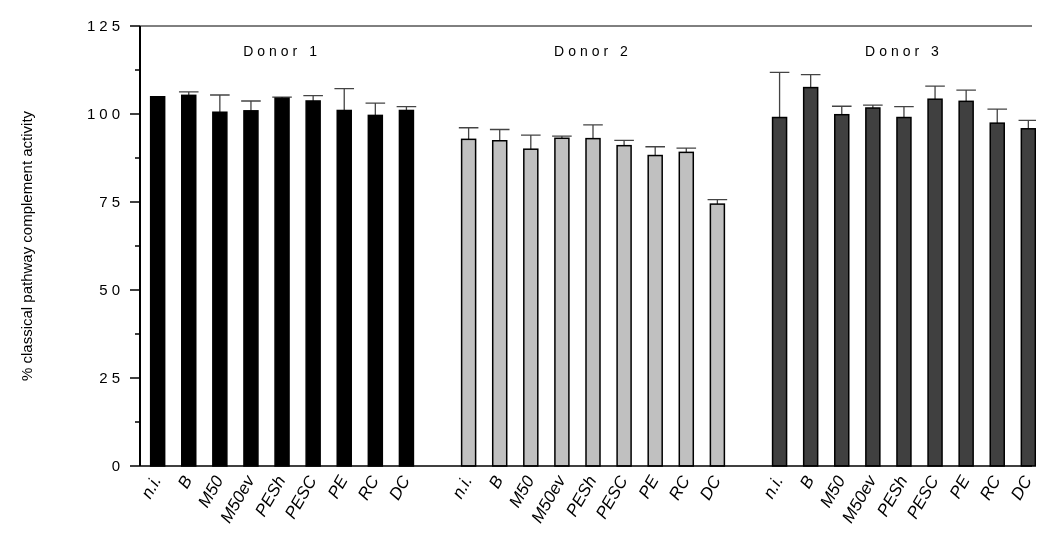 This screenshot has width=1044, height=558. What do you see at coordinates (593, 51) in the screenshot?
I see `annotation: Donor 2` at bounding box center [593, 51].